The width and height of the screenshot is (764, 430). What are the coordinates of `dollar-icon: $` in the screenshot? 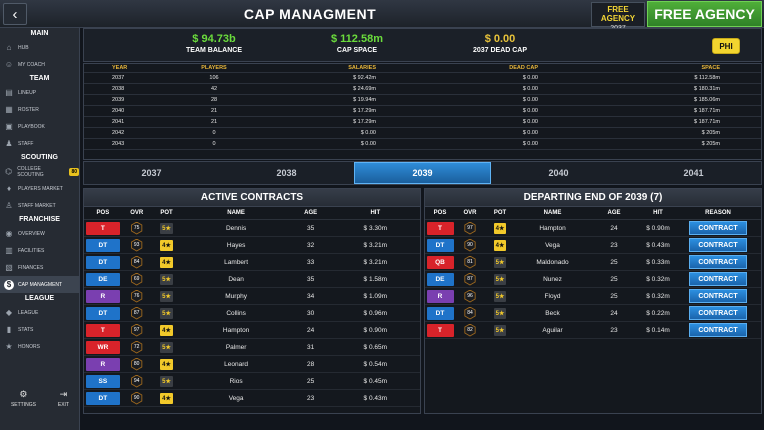 It's located at (9, 284).